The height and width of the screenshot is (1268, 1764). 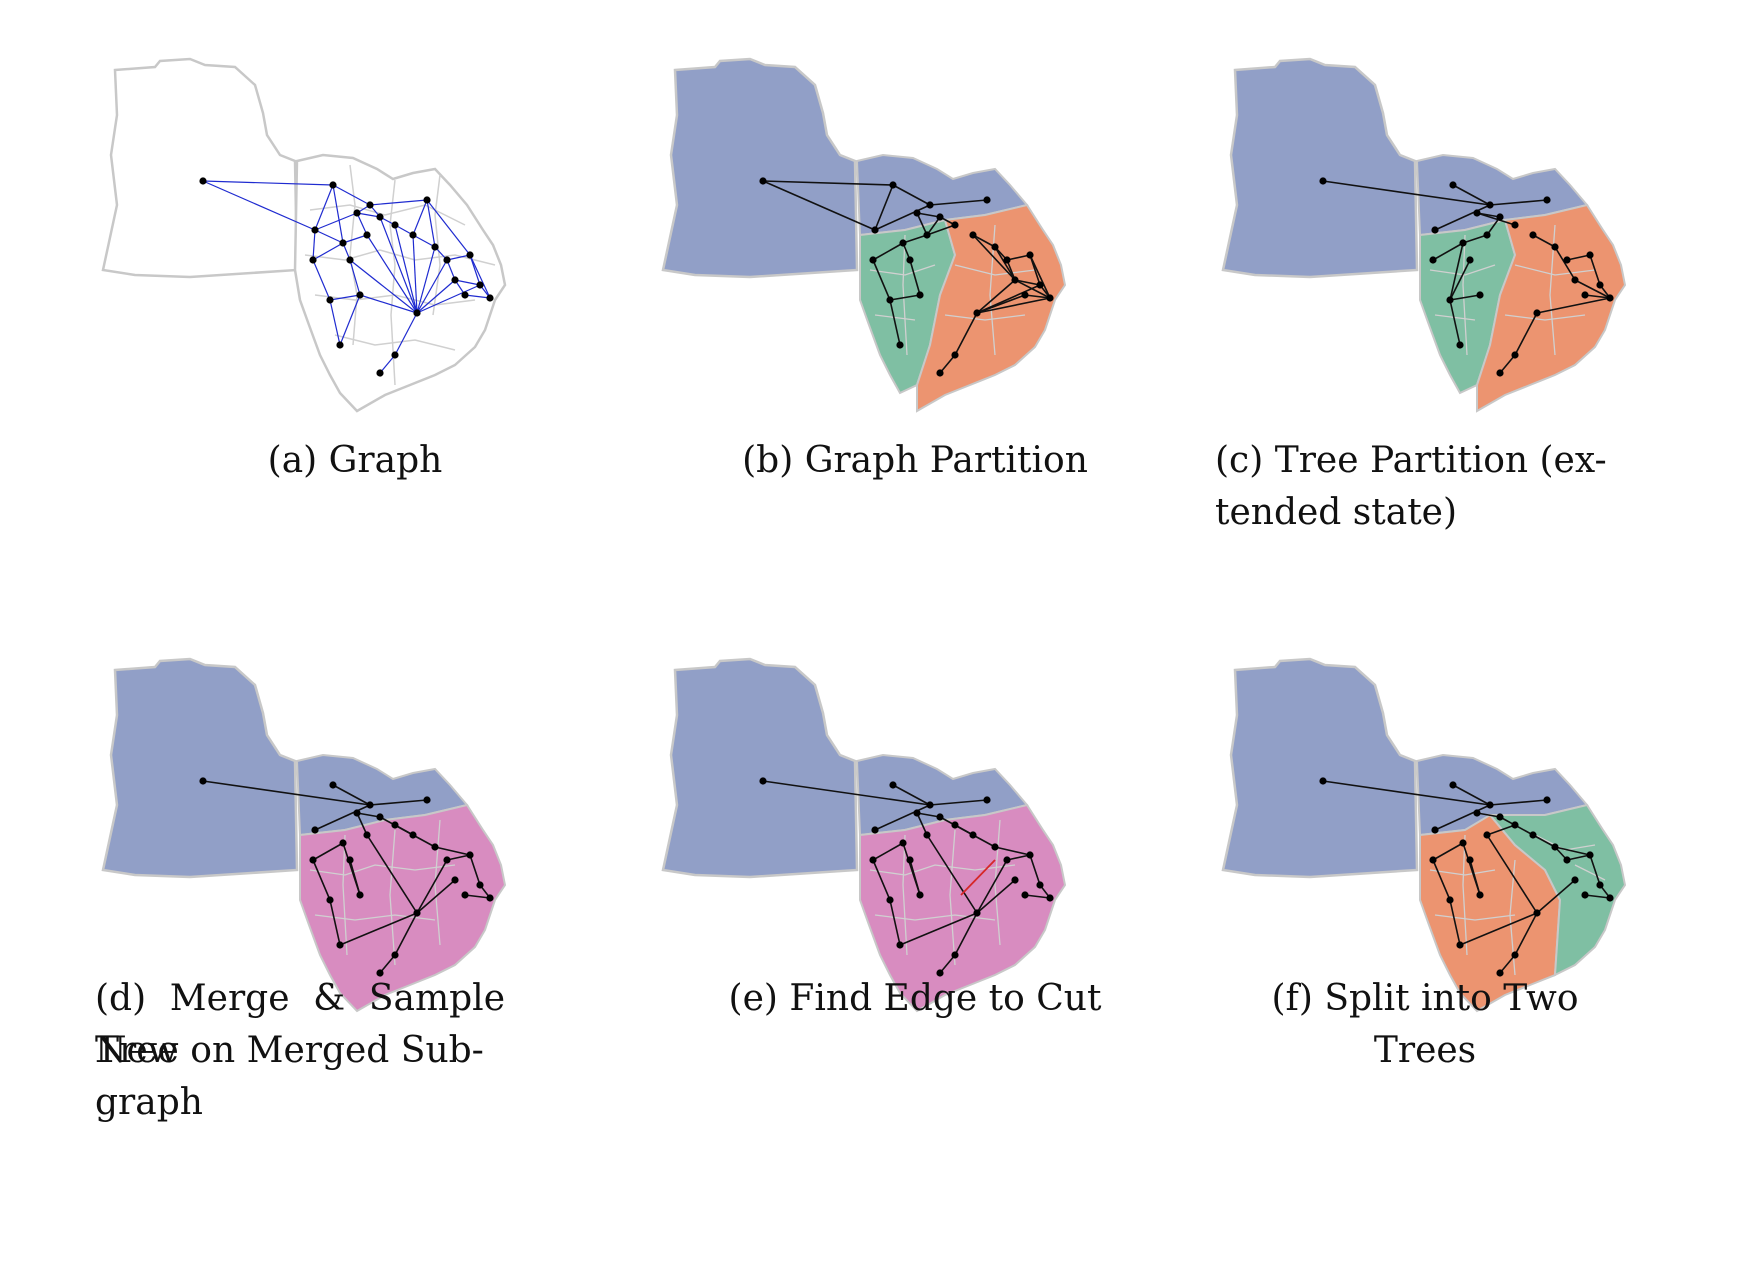 I want to click on east-county, so click(x=400, y=283).